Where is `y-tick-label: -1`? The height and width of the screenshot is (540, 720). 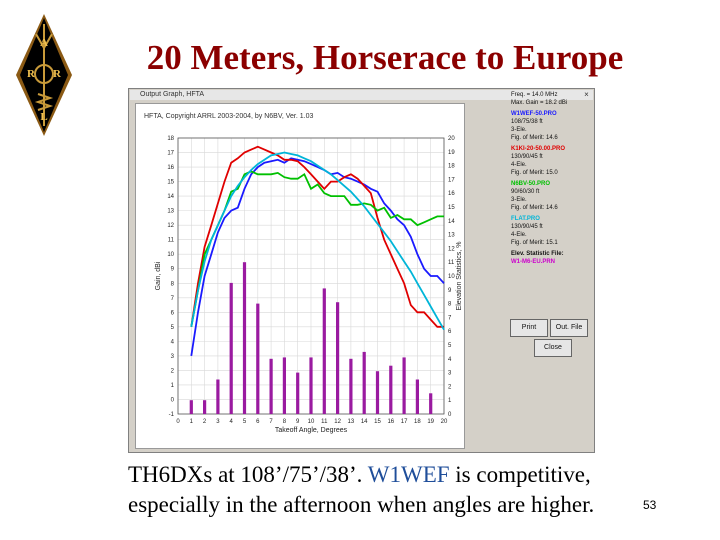
y-tick-label: -1 is located at coordinates (172, 415).